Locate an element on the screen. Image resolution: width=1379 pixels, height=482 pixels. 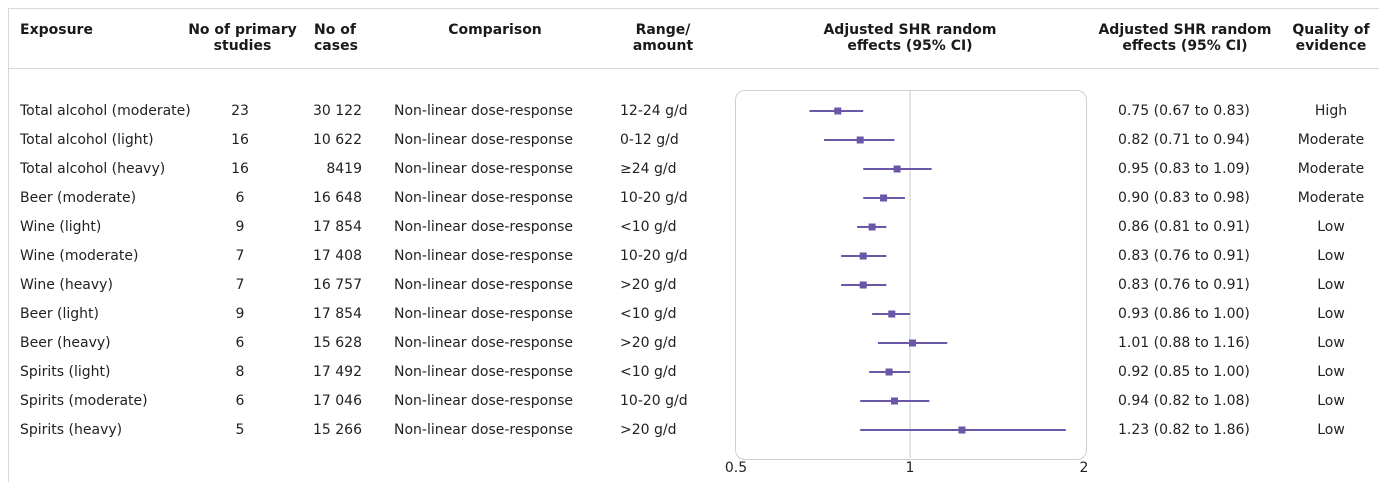
cell-primary-studies: 23 is located at coordinates (240, 111).